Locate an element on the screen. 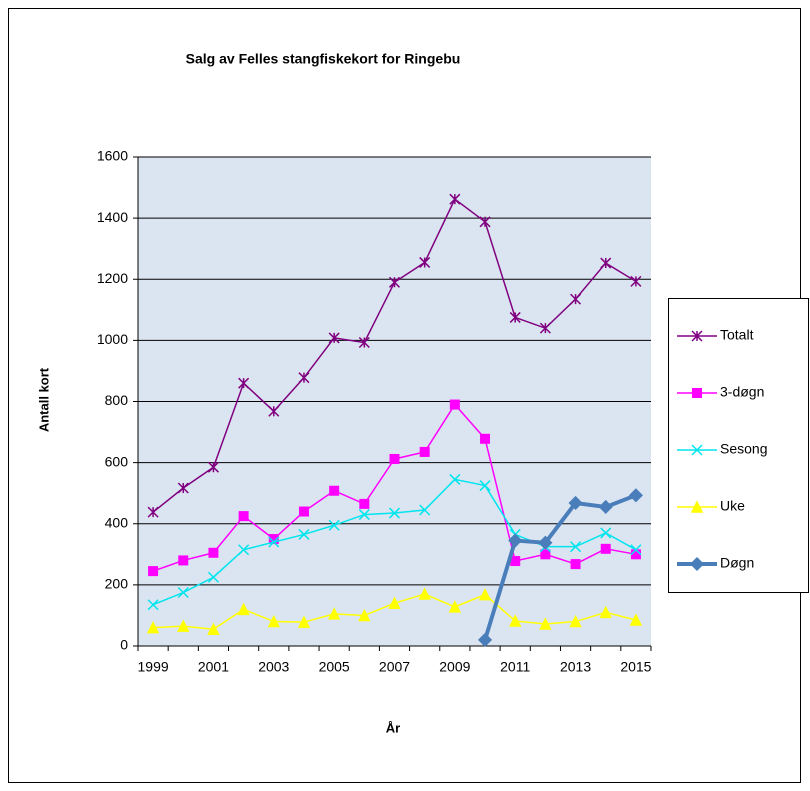 This screenshot has width=810, height=791. x-tick-label: 2011 is located at coordinates (515, 667).